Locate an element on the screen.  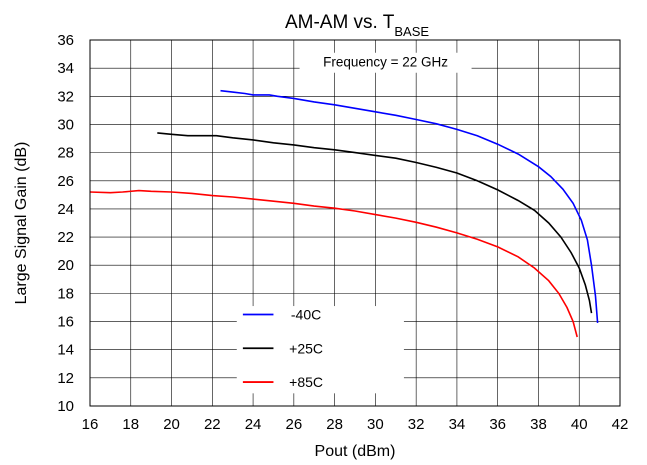
x-tick-label: 20 is located at coordinates (171, 424).